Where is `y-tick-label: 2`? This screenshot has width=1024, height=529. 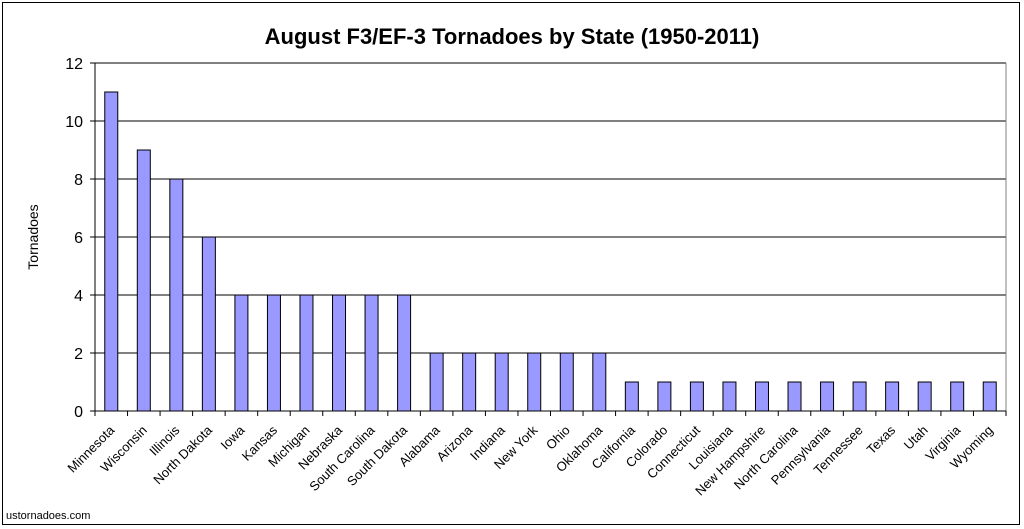 y-tick-label: 2 is located at coordinates (78, 354).